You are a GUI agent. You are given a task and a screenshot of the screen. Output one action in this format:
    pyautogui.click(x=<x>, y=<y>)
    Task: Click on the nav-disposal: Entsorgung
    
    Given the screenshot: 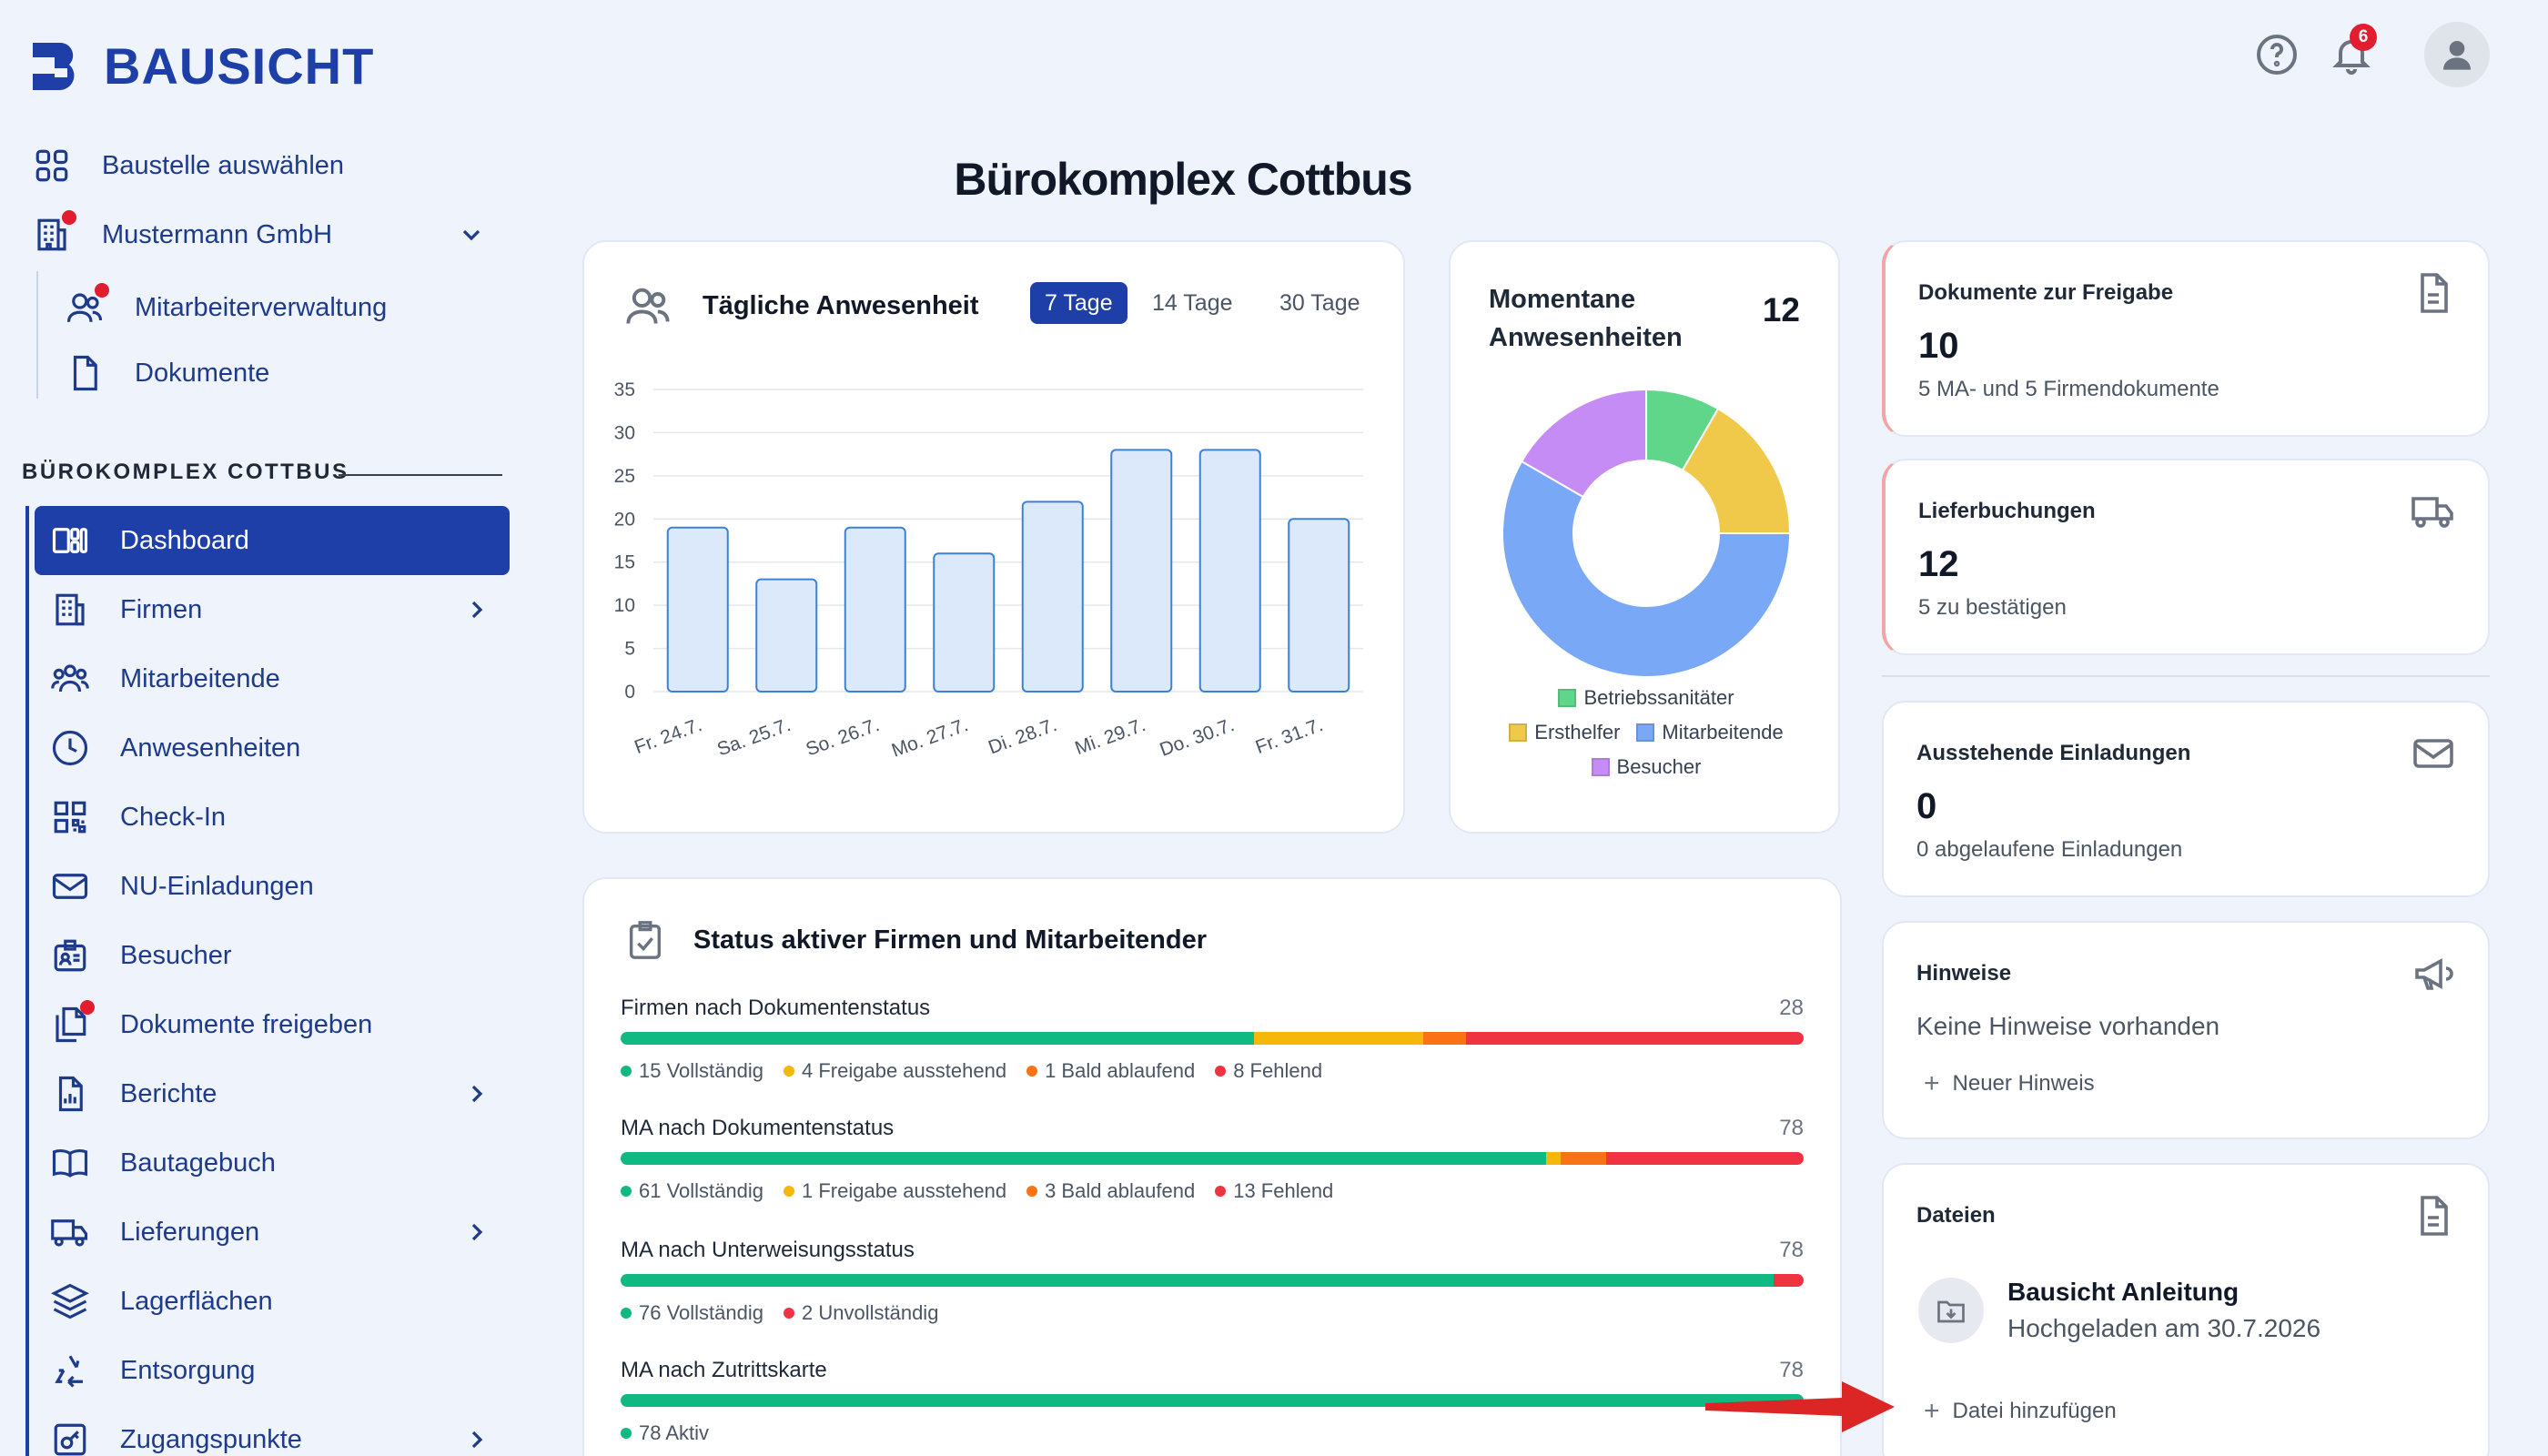 What is the action you would take?
    pyautogui.click(x=273, y=1370)
    